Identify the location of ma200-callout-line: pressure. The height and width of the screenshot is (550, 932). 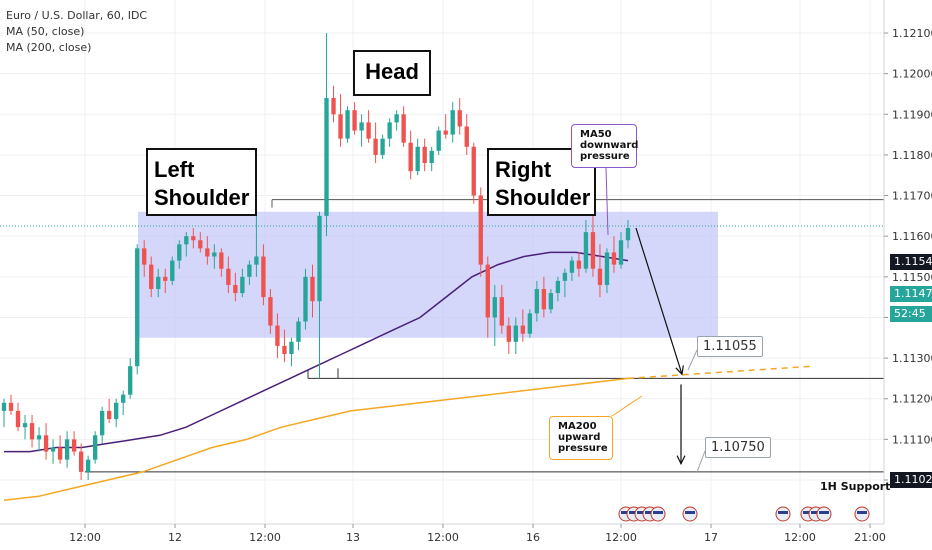
(583, 448).